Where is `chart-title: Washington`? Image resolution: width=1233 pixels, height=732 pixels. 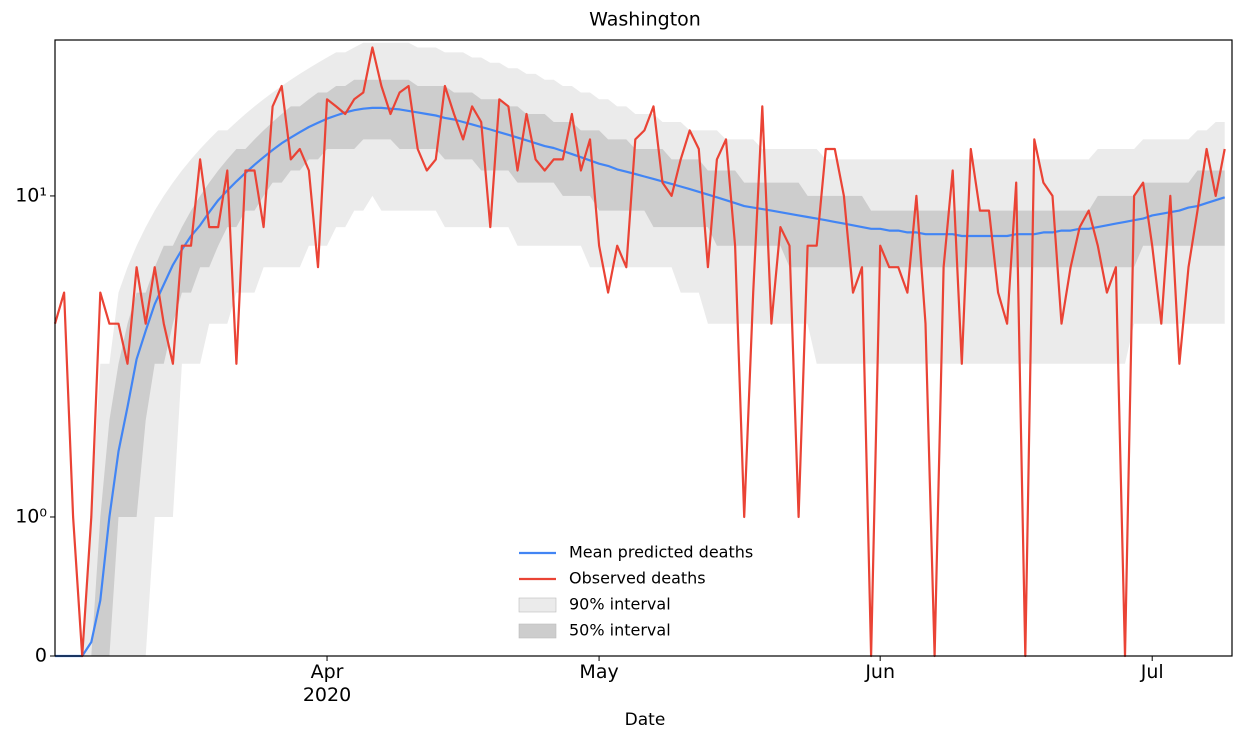 chart-title: Washington is located at coordinates (645, 20).